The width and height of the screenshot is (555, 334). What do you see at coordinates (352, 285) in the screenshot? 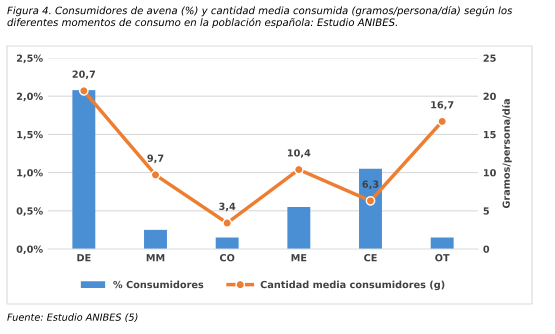
I see `legend-label: Cantidad media consumidores (g)` at bounding box center [352, 285].